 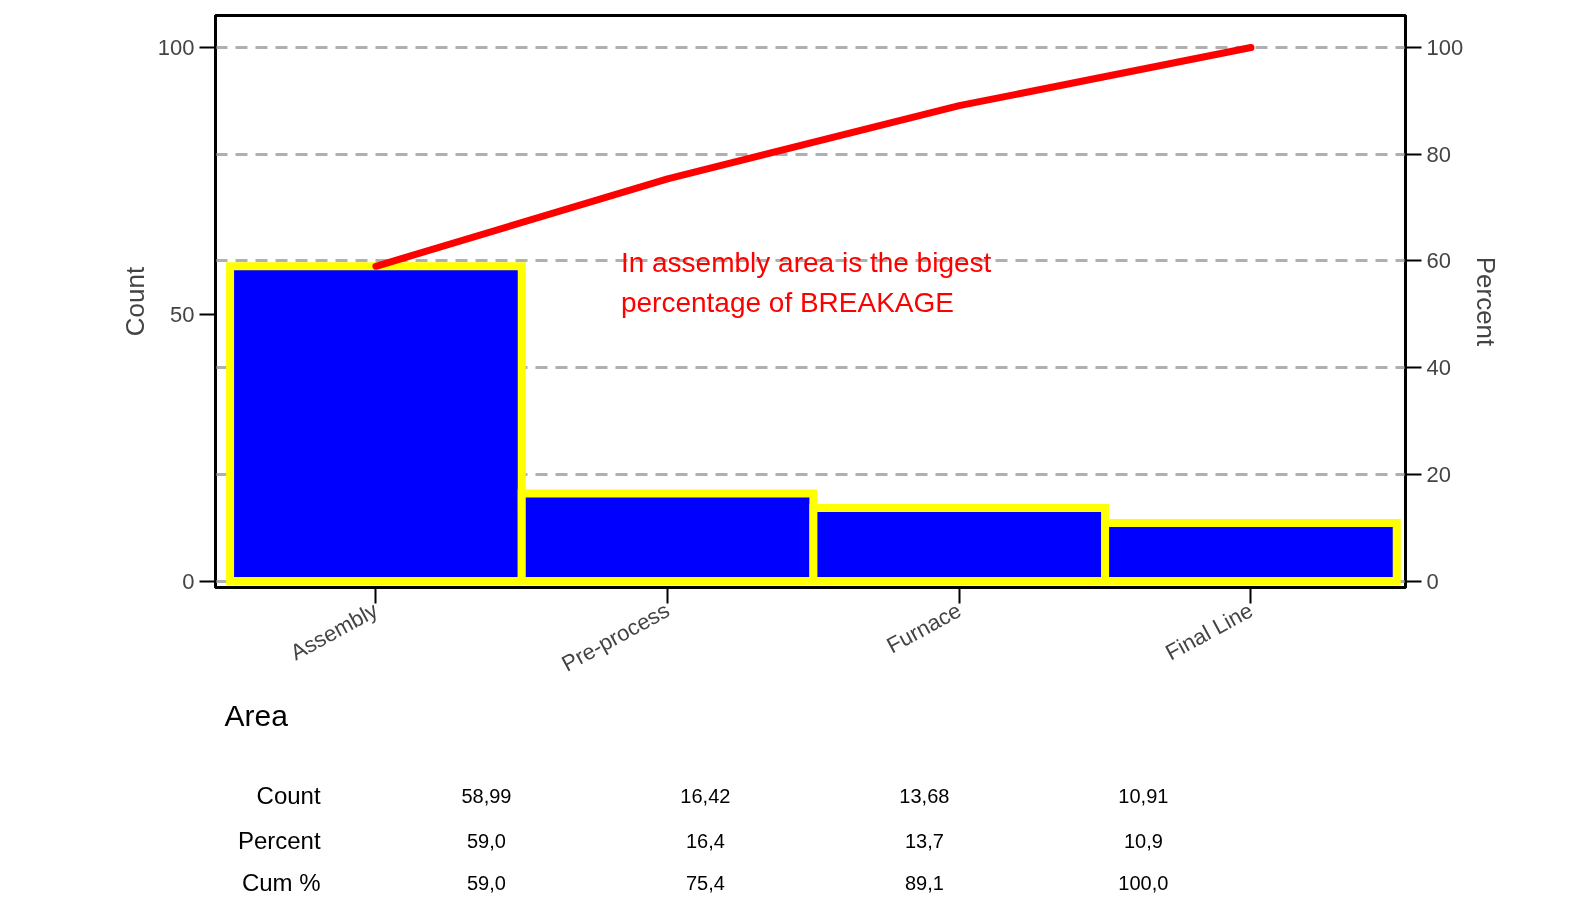 I want to click on y2-tick-label: 100, so click(x=1445, y=48).